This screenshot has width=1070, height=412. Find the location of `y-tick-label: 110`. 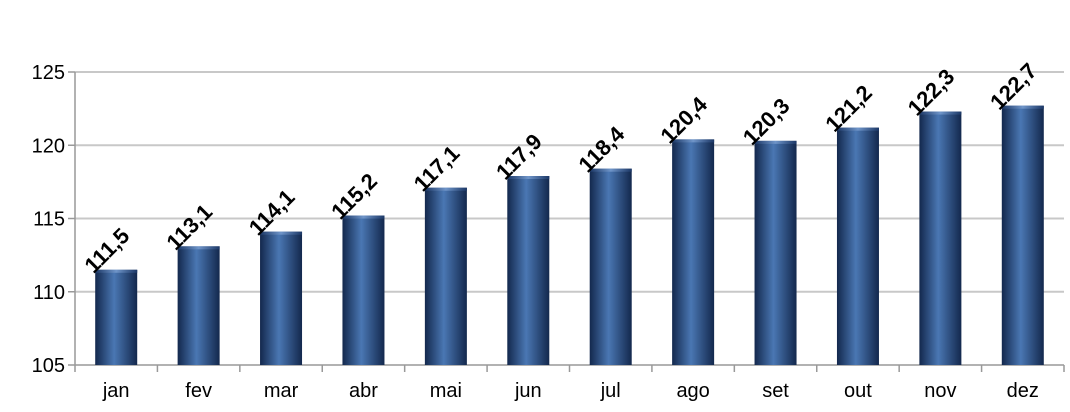

y-tick-label: 110 is located at coordinates (49, 293).